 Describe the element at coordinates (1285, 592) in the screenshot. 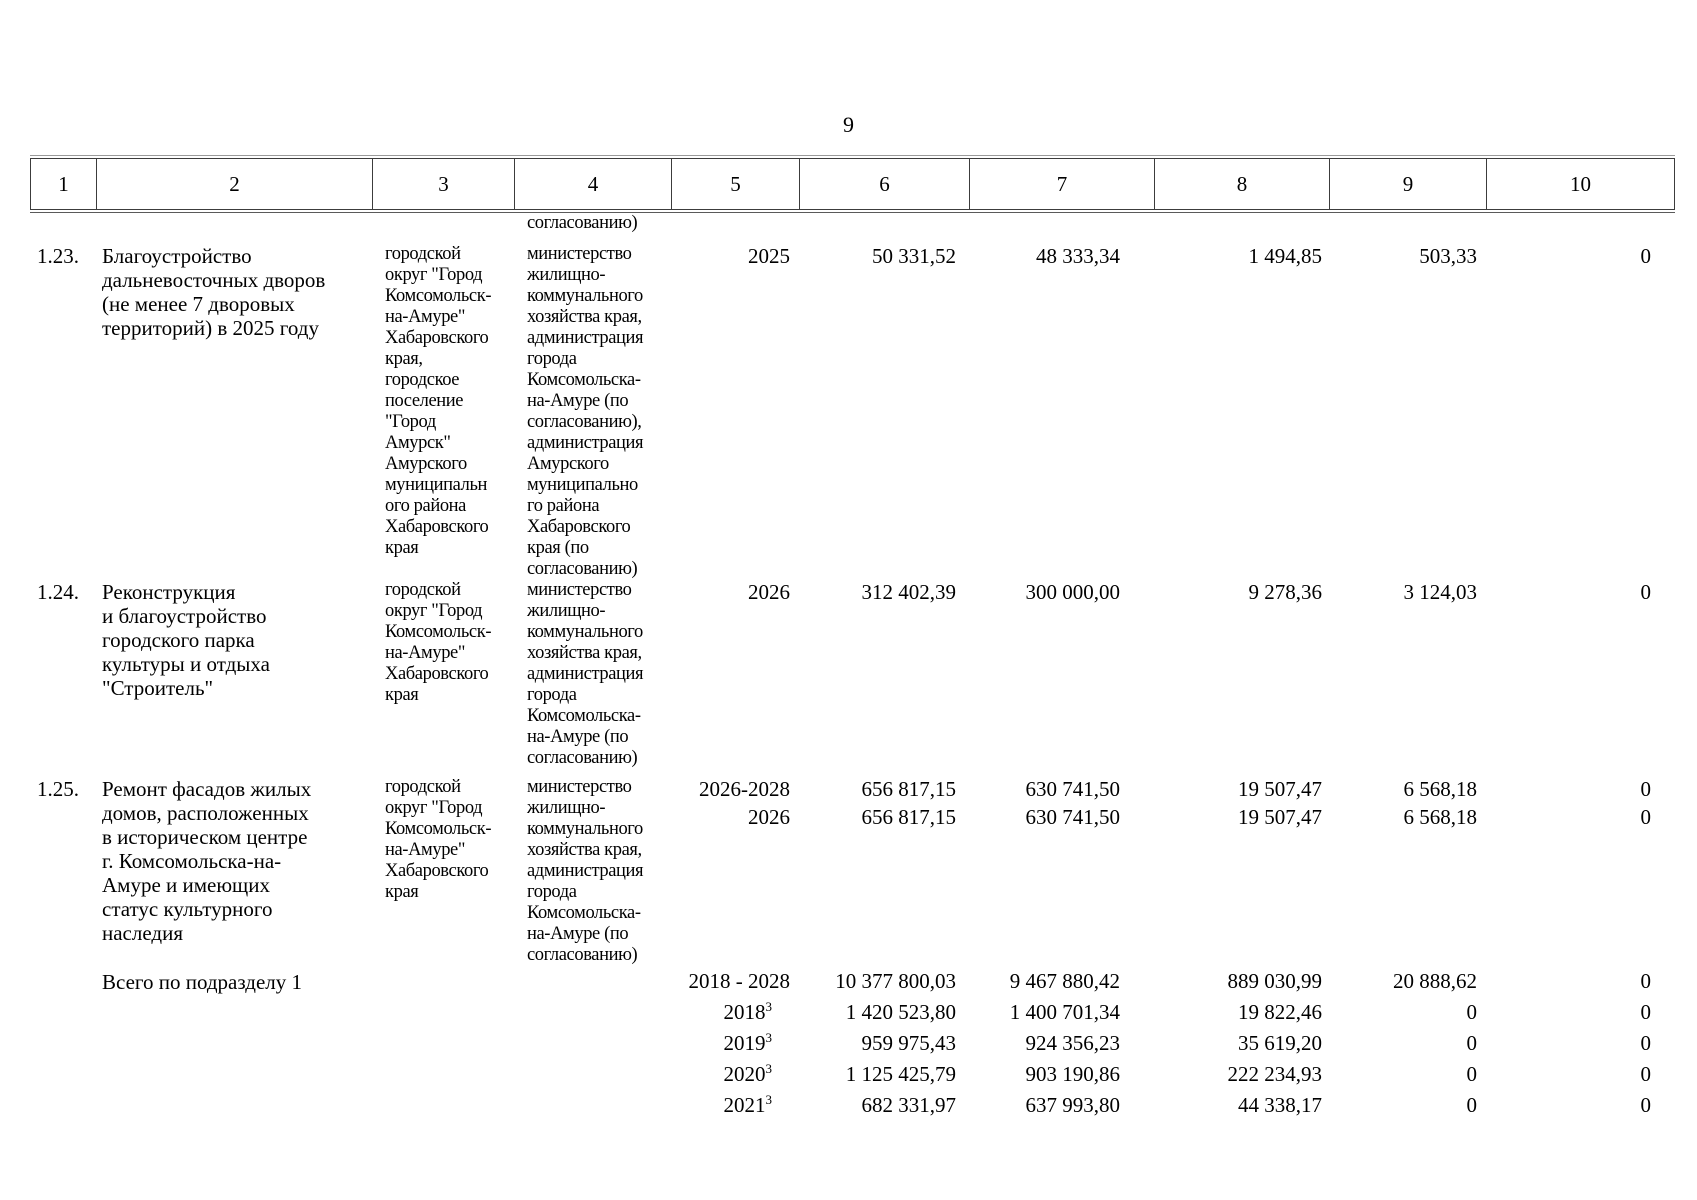

I see `amount-regional: 9 278,36` at that location.